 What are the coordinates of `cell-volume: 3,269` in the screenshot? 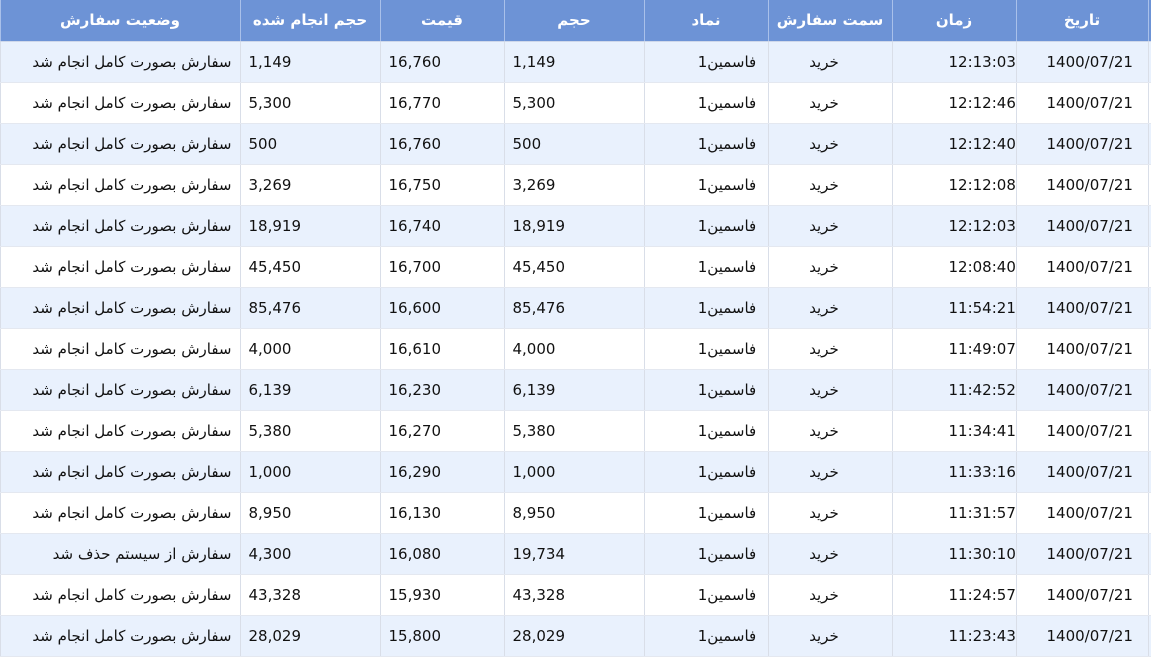 It's located at (573, 185).